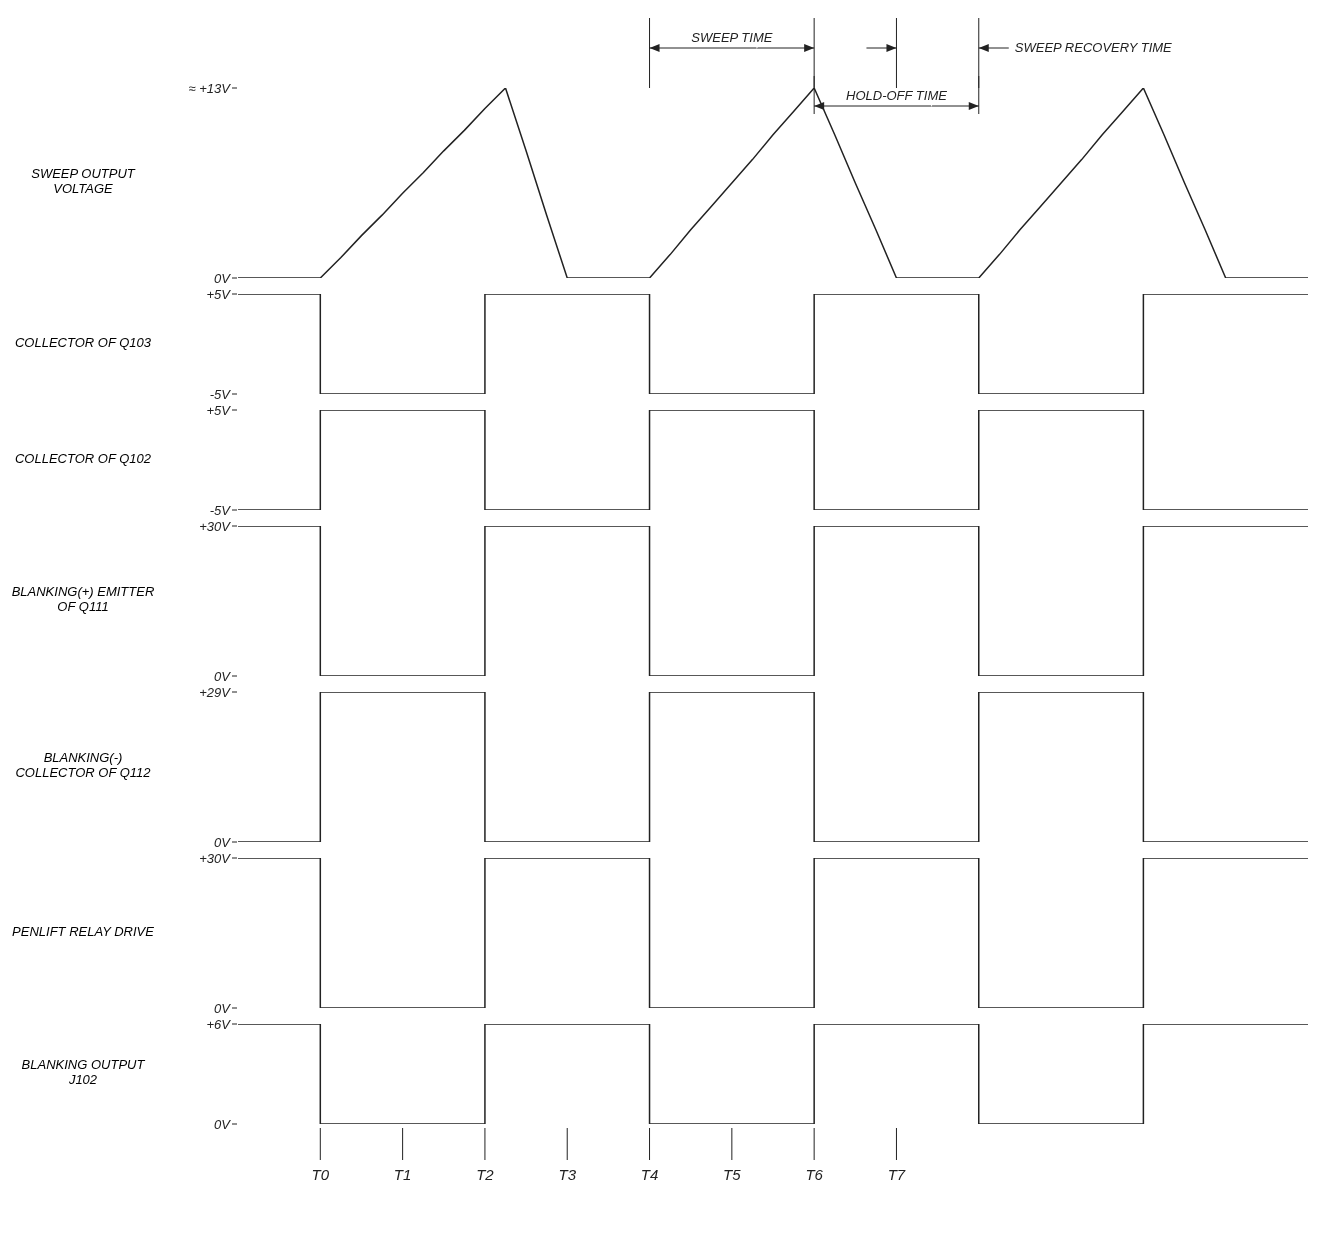 This screenshot has width=1328, height=1253. Describe the element at coordinates (83, 180) in the screenshot. I see `y-axis-title: SWEEP OUTPUT VOLTAGE` at that location.